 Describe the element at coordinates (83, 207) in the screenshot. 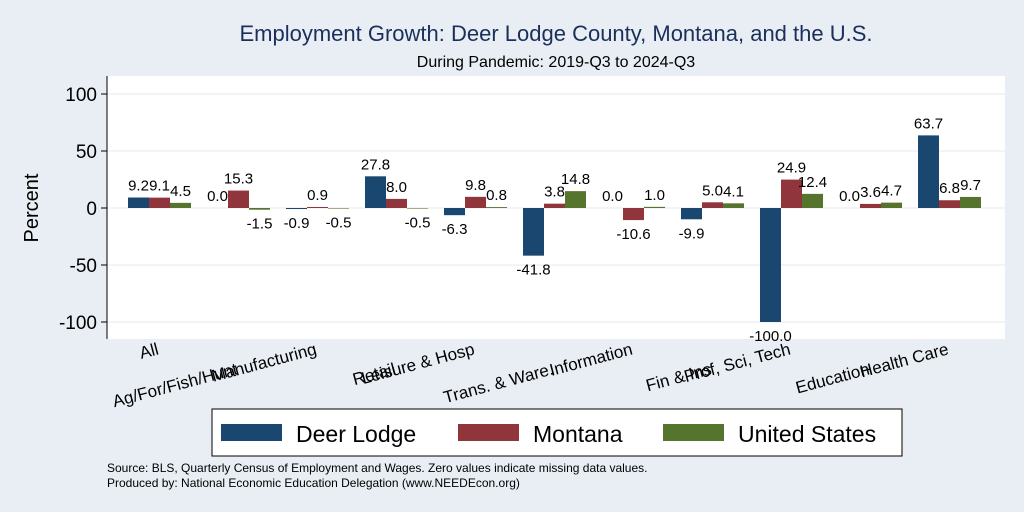

I see `y-axis: 100 50 0 -50 -100` at that location.